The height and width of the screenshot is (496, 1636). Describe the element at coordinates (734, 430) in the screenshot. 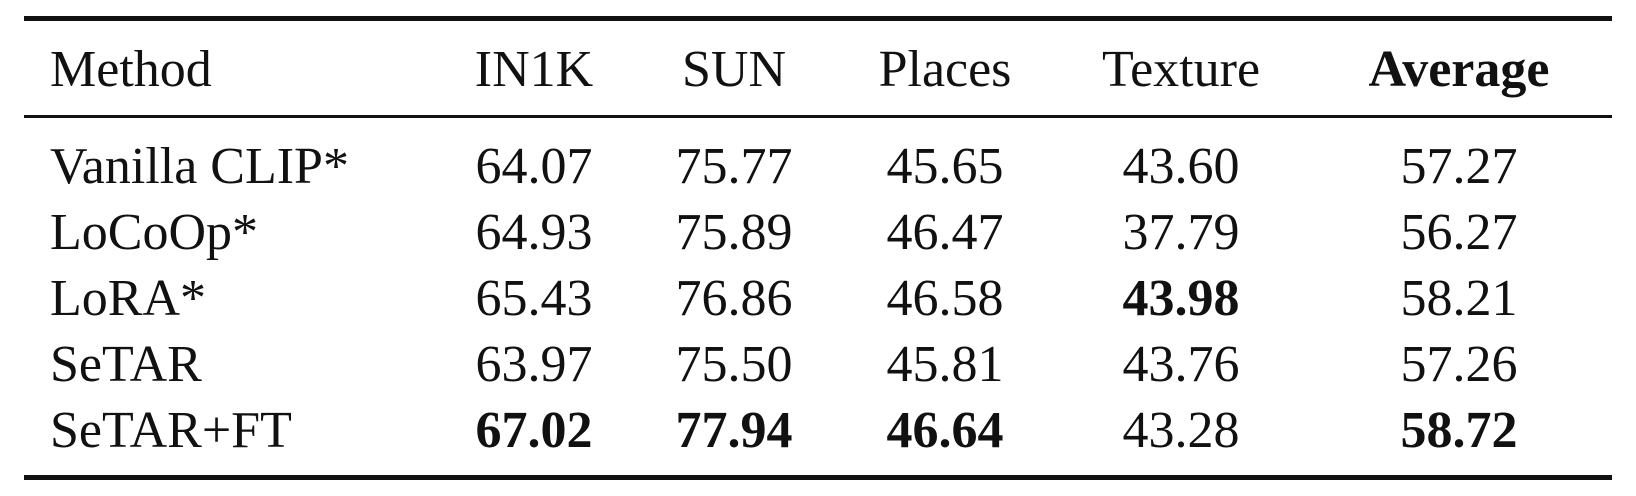

I see `sun-cell-best: 77.94` at that location.